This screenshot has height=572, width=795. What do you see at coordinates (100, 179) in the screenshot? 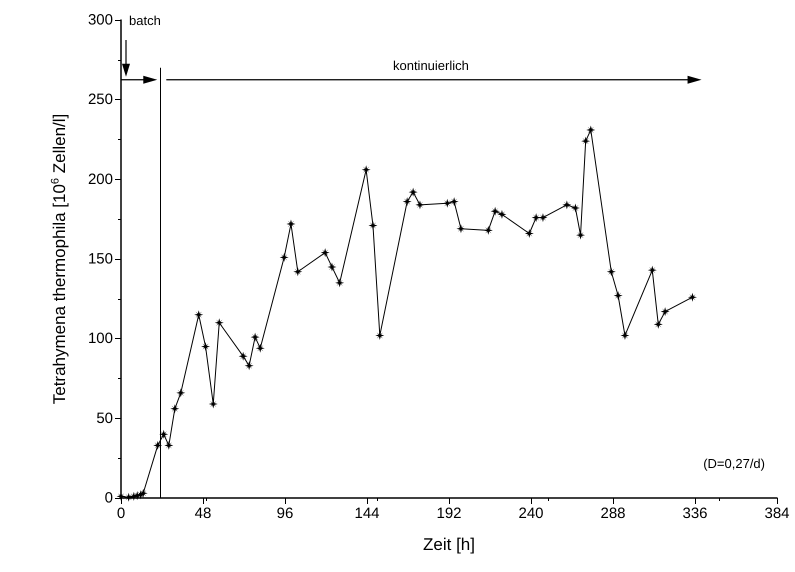
I see `y-tick-label: 200` at bounding box center [100, 179].